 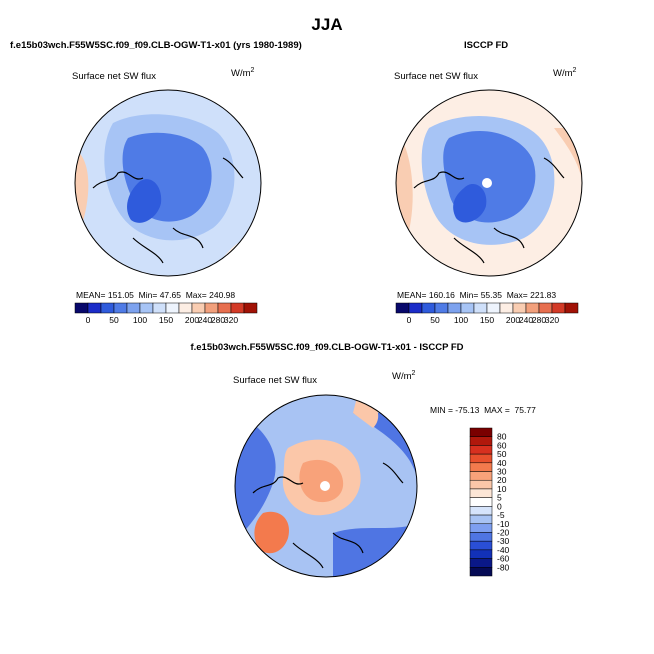 What do you see at coordinates (502, 445) in the screenshot?
I see `colorbar-tick-label: 60` at bounding box center [502, 445].